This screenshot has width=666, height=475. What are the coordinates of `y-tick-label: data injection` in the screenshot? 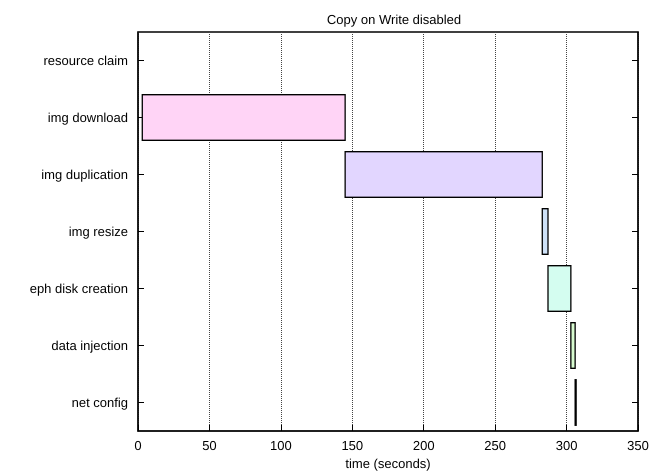 It's located at (89, 345).